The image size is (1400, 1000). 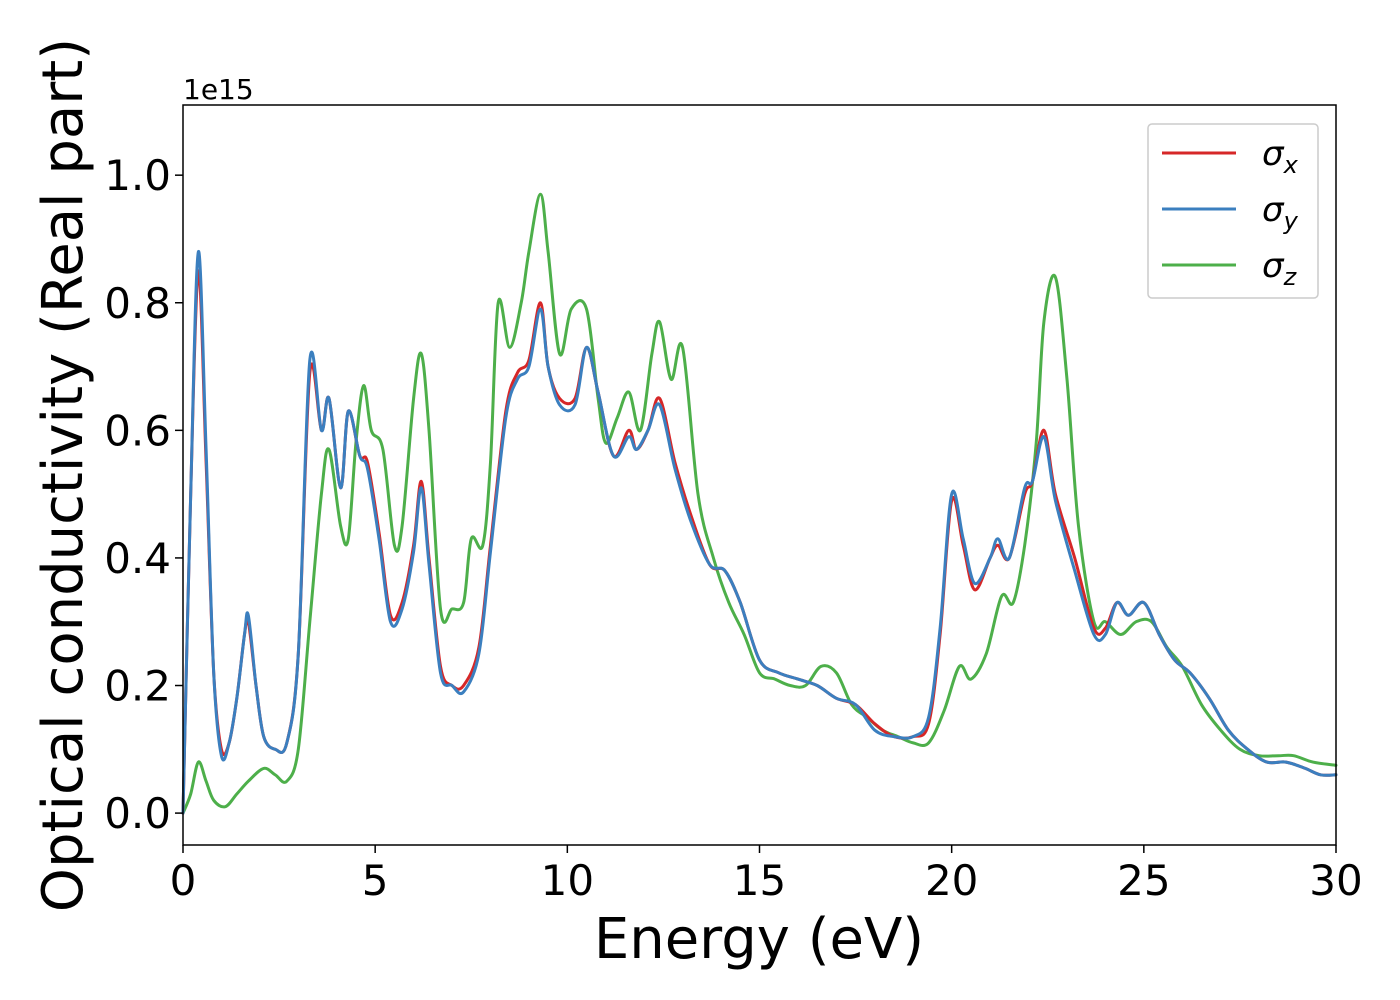 What do you see at coordinates (143, 494) in the screenshot?
I see `y-ticks: 0.0 0.2 0.4 0.6 0.8 1.0` at bounding box center [143, 494].